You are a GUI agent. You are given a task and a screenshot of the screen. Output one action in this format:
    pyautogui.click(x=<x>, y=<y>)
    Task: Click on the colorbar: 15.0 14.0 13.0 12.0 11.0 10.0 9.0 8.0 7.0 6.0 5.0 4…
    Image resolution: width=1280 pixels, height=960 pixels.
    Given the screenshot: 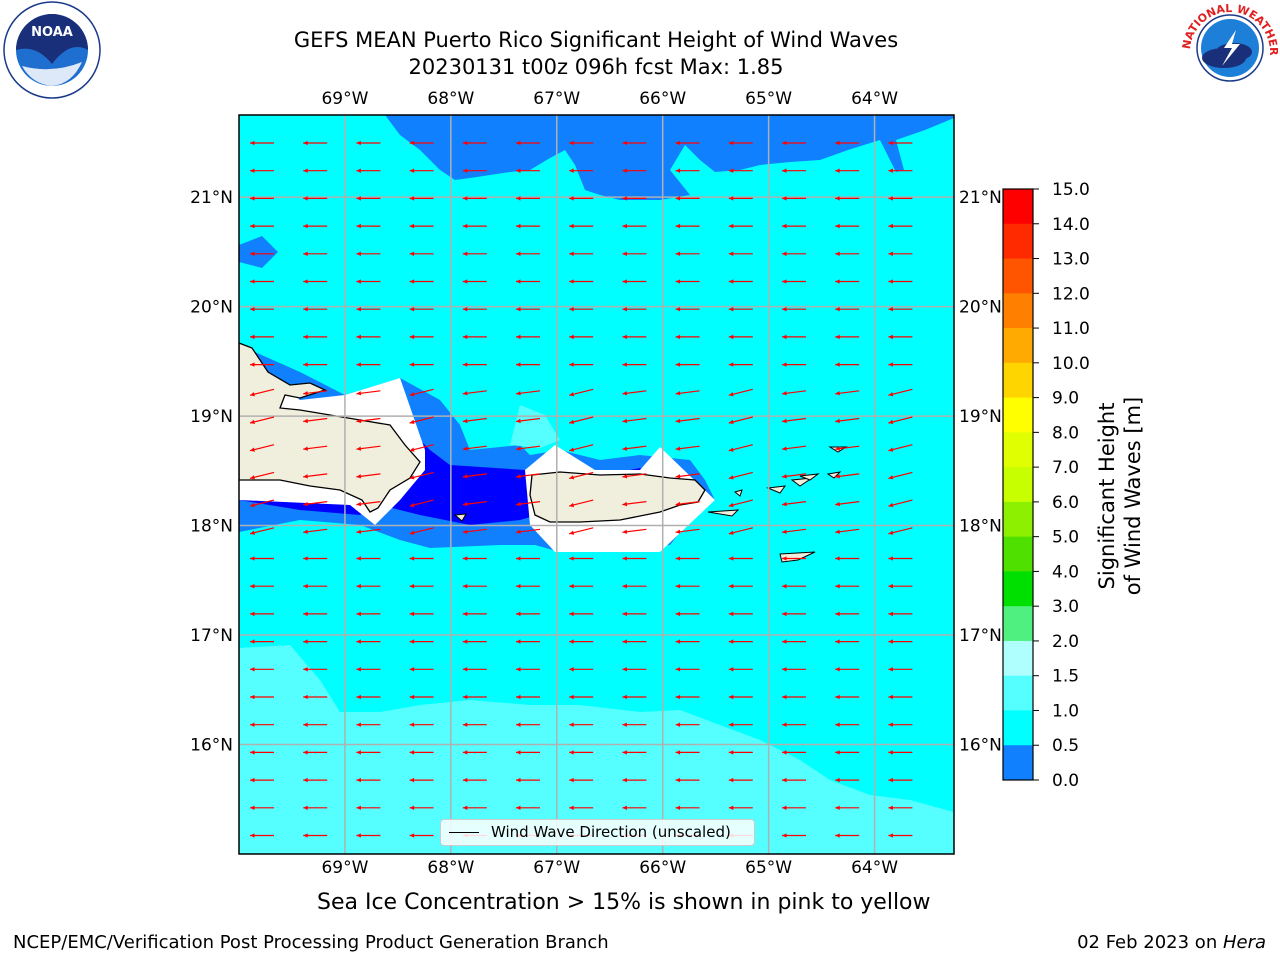 What is the action you would take?
    pyautogui.click(x=1046, y=485)
    